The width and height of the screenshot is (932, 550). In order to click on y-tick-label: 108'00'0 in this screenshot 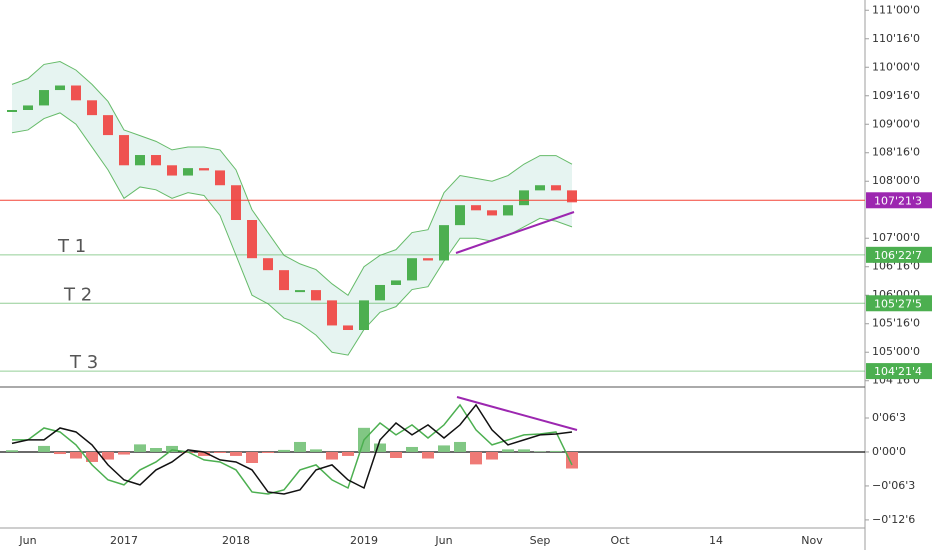, I will do `click(896, 180)`.